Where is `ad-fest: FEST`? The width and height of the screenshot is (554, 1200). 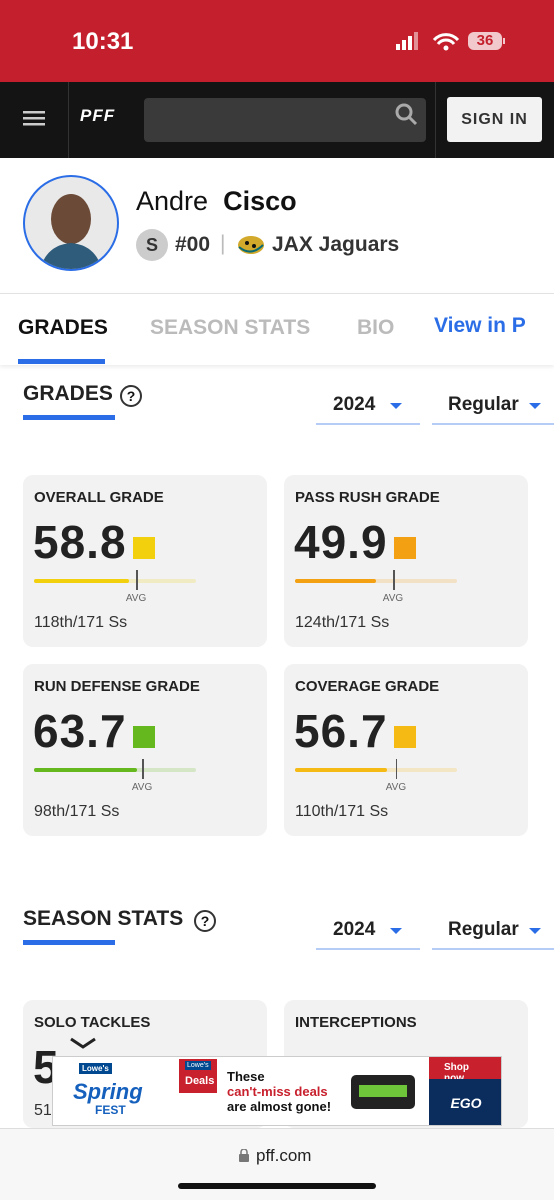
ad-fest: FEST is located at coordinates (110, 1110).